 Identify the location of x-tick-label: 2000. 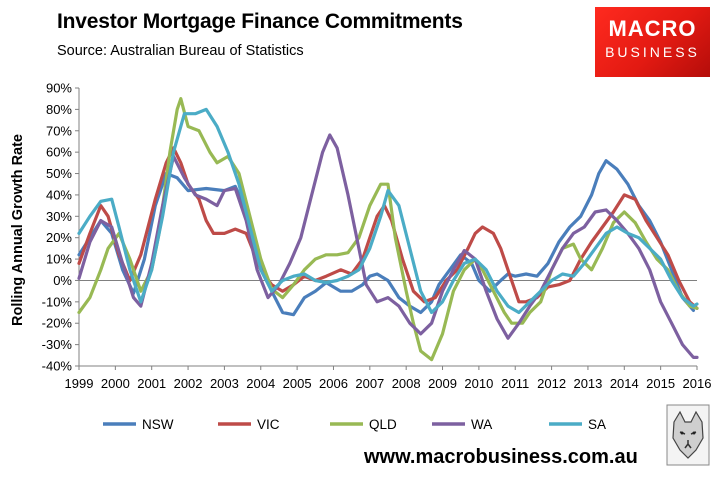
(115, 383).